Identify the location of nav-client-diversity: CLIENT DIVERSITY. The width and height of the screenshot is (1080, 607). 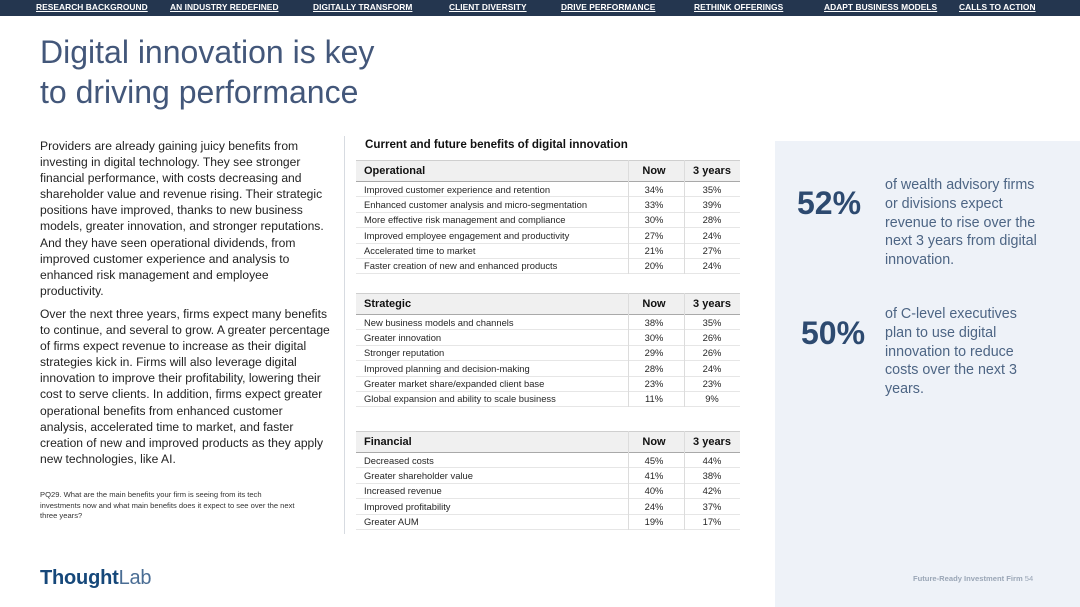
(488, 7).